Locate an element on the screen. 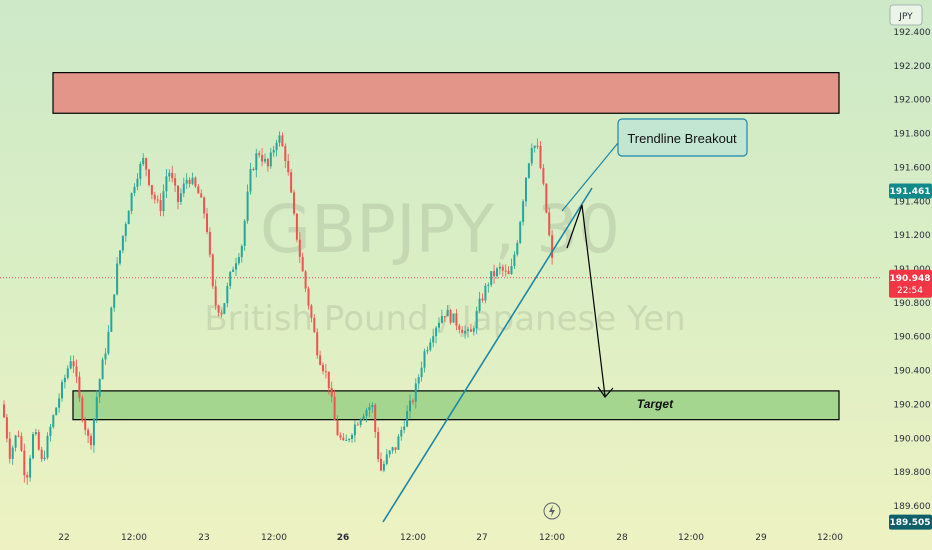 The height and width of the screenshot is (550, 932). y-tick-label: 190.000 is located at coordinates (911, 439).